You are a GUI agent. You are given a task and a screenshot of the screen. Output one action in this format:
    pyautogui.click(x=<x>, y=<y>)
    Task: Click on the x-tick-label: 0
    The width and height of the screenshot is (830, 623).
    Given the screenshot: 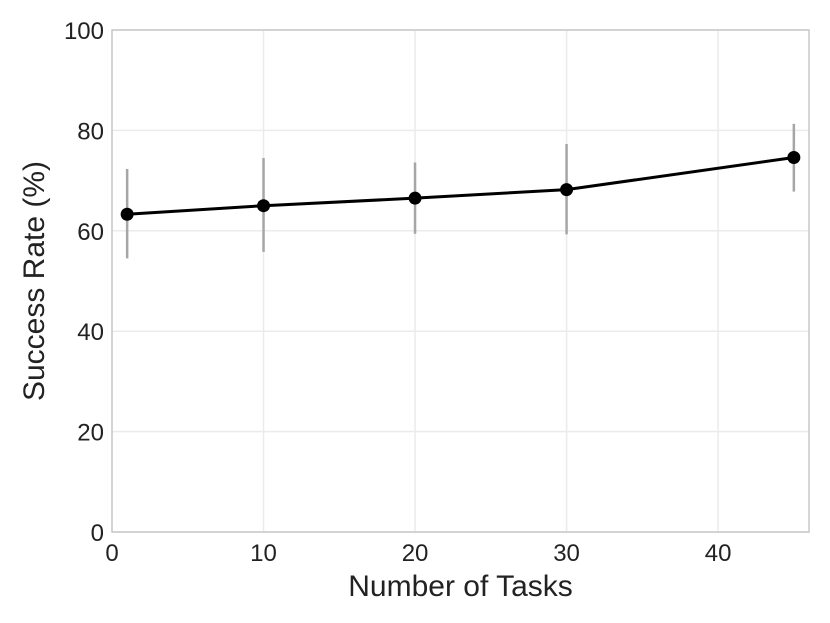 What is the action you would take?
    pyautogui.click(x=111, y=553)
    